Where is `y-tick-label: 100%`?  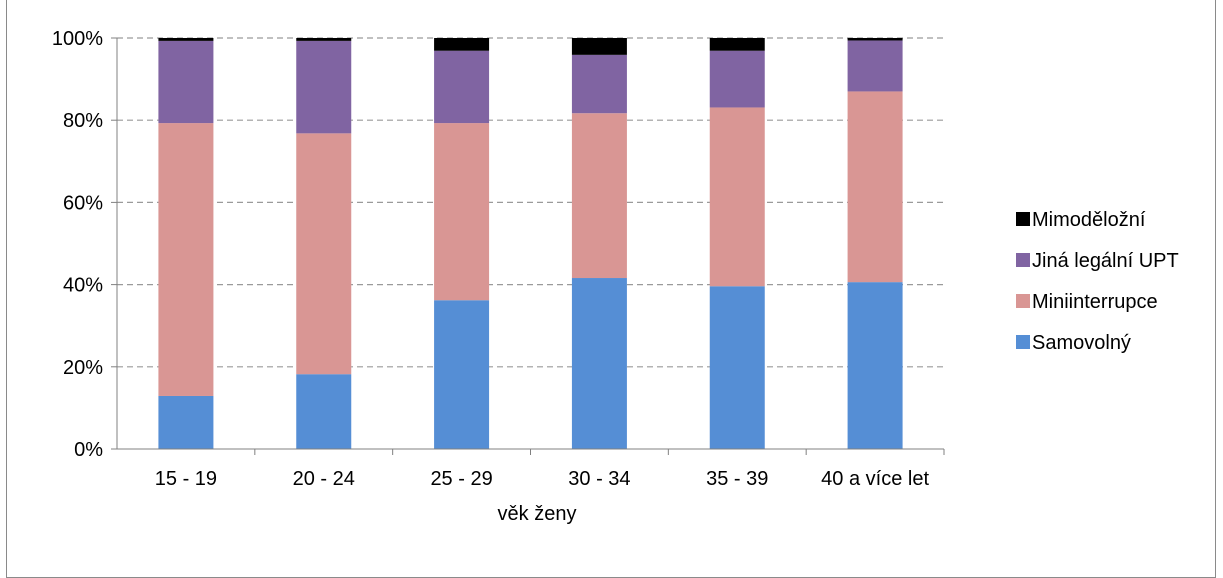
y-tick-label: 100% is located at coordinates (77, 39).